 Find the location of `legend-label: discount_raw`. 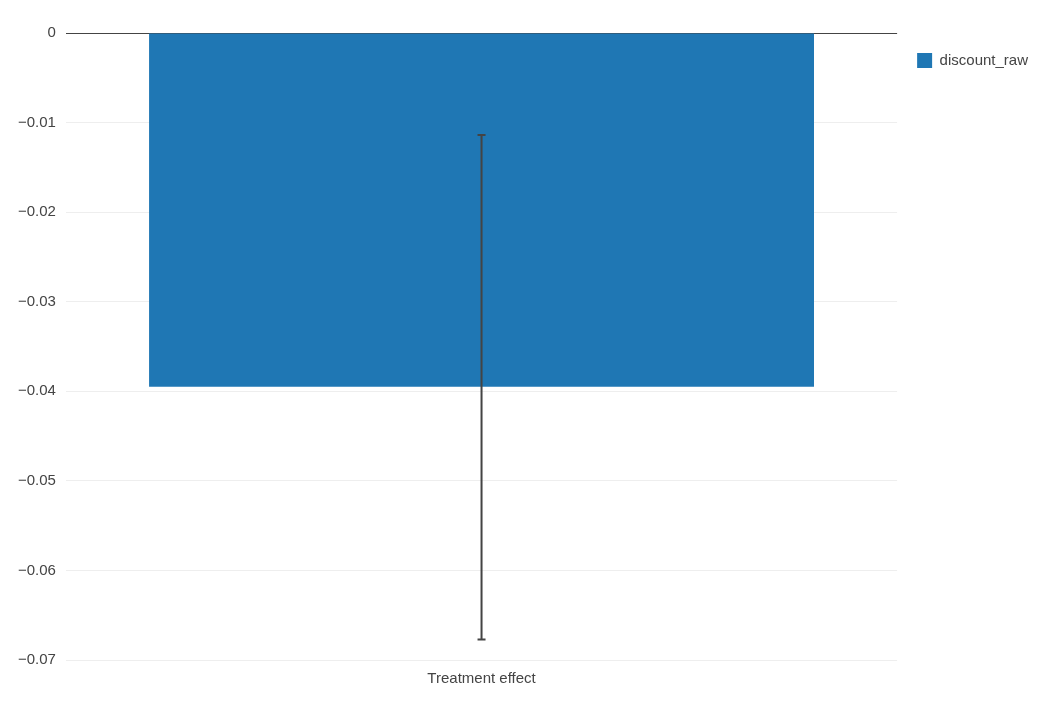

legend-label: discount_raw is located at coordinates (984, 59).